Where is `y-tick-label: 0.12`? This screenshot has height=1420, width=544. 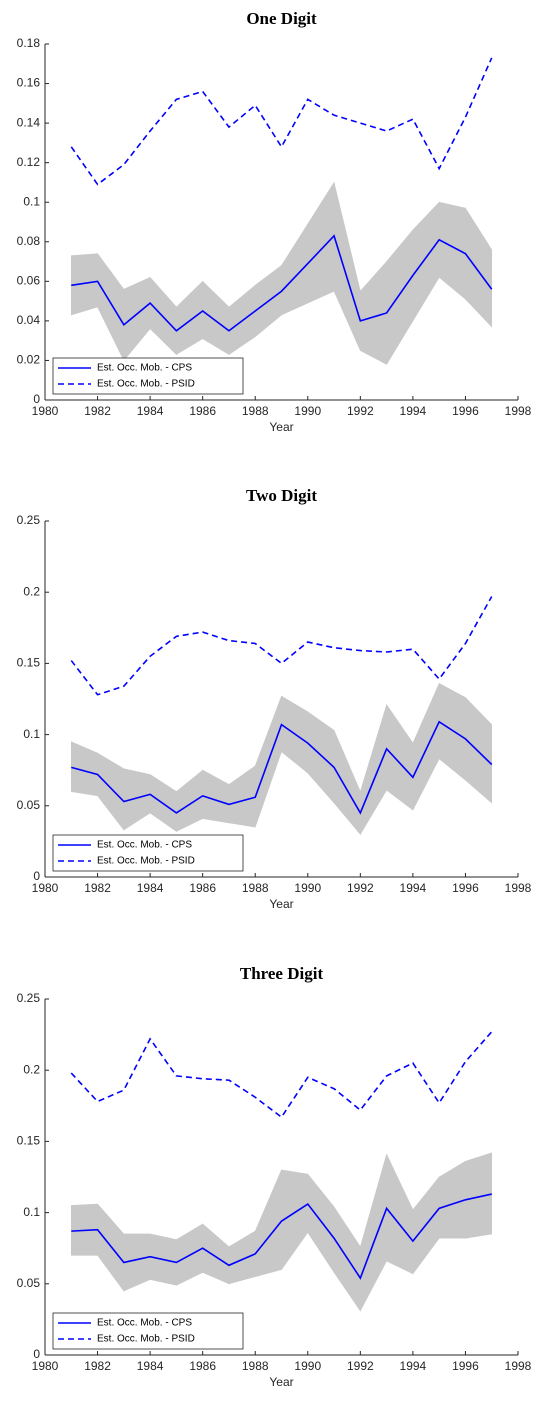
y-tick-label: 0.12 is located at coordinates (29, 162).